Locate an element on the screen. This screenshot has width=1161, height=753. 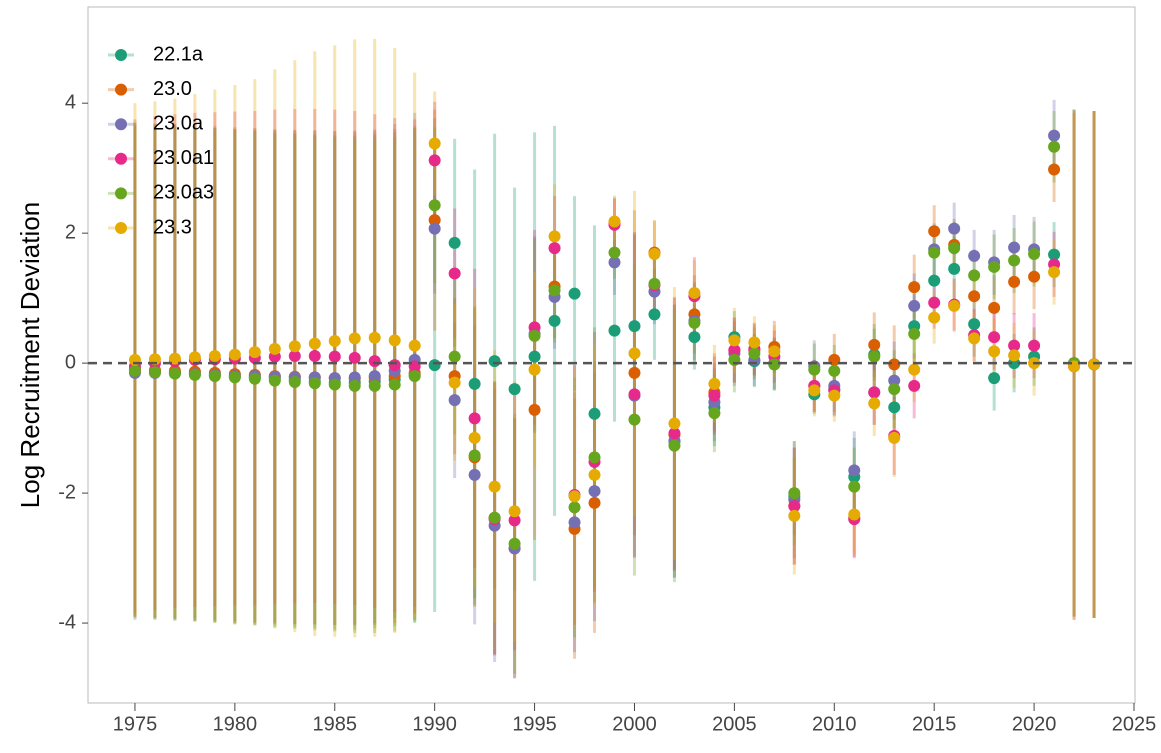
x-tick-label: 1980 is located at coordinates (235, 724).